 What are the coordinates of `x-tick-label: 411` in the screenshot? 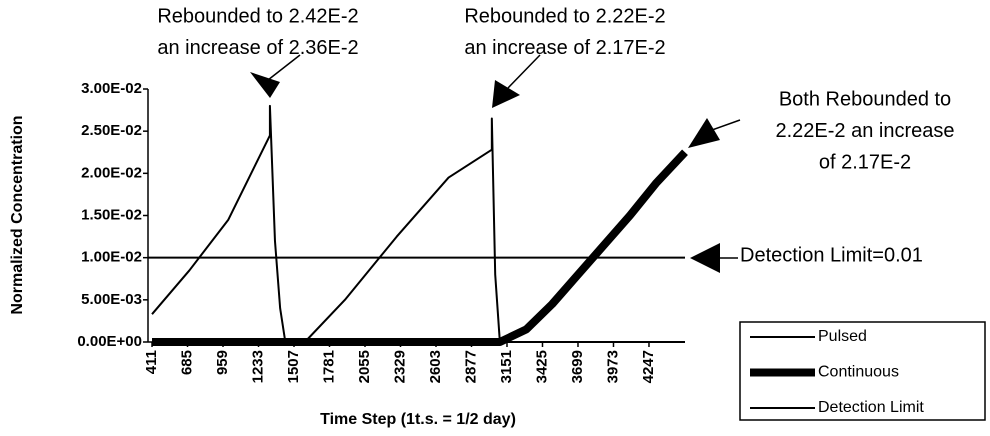 It's located at (151, 362).